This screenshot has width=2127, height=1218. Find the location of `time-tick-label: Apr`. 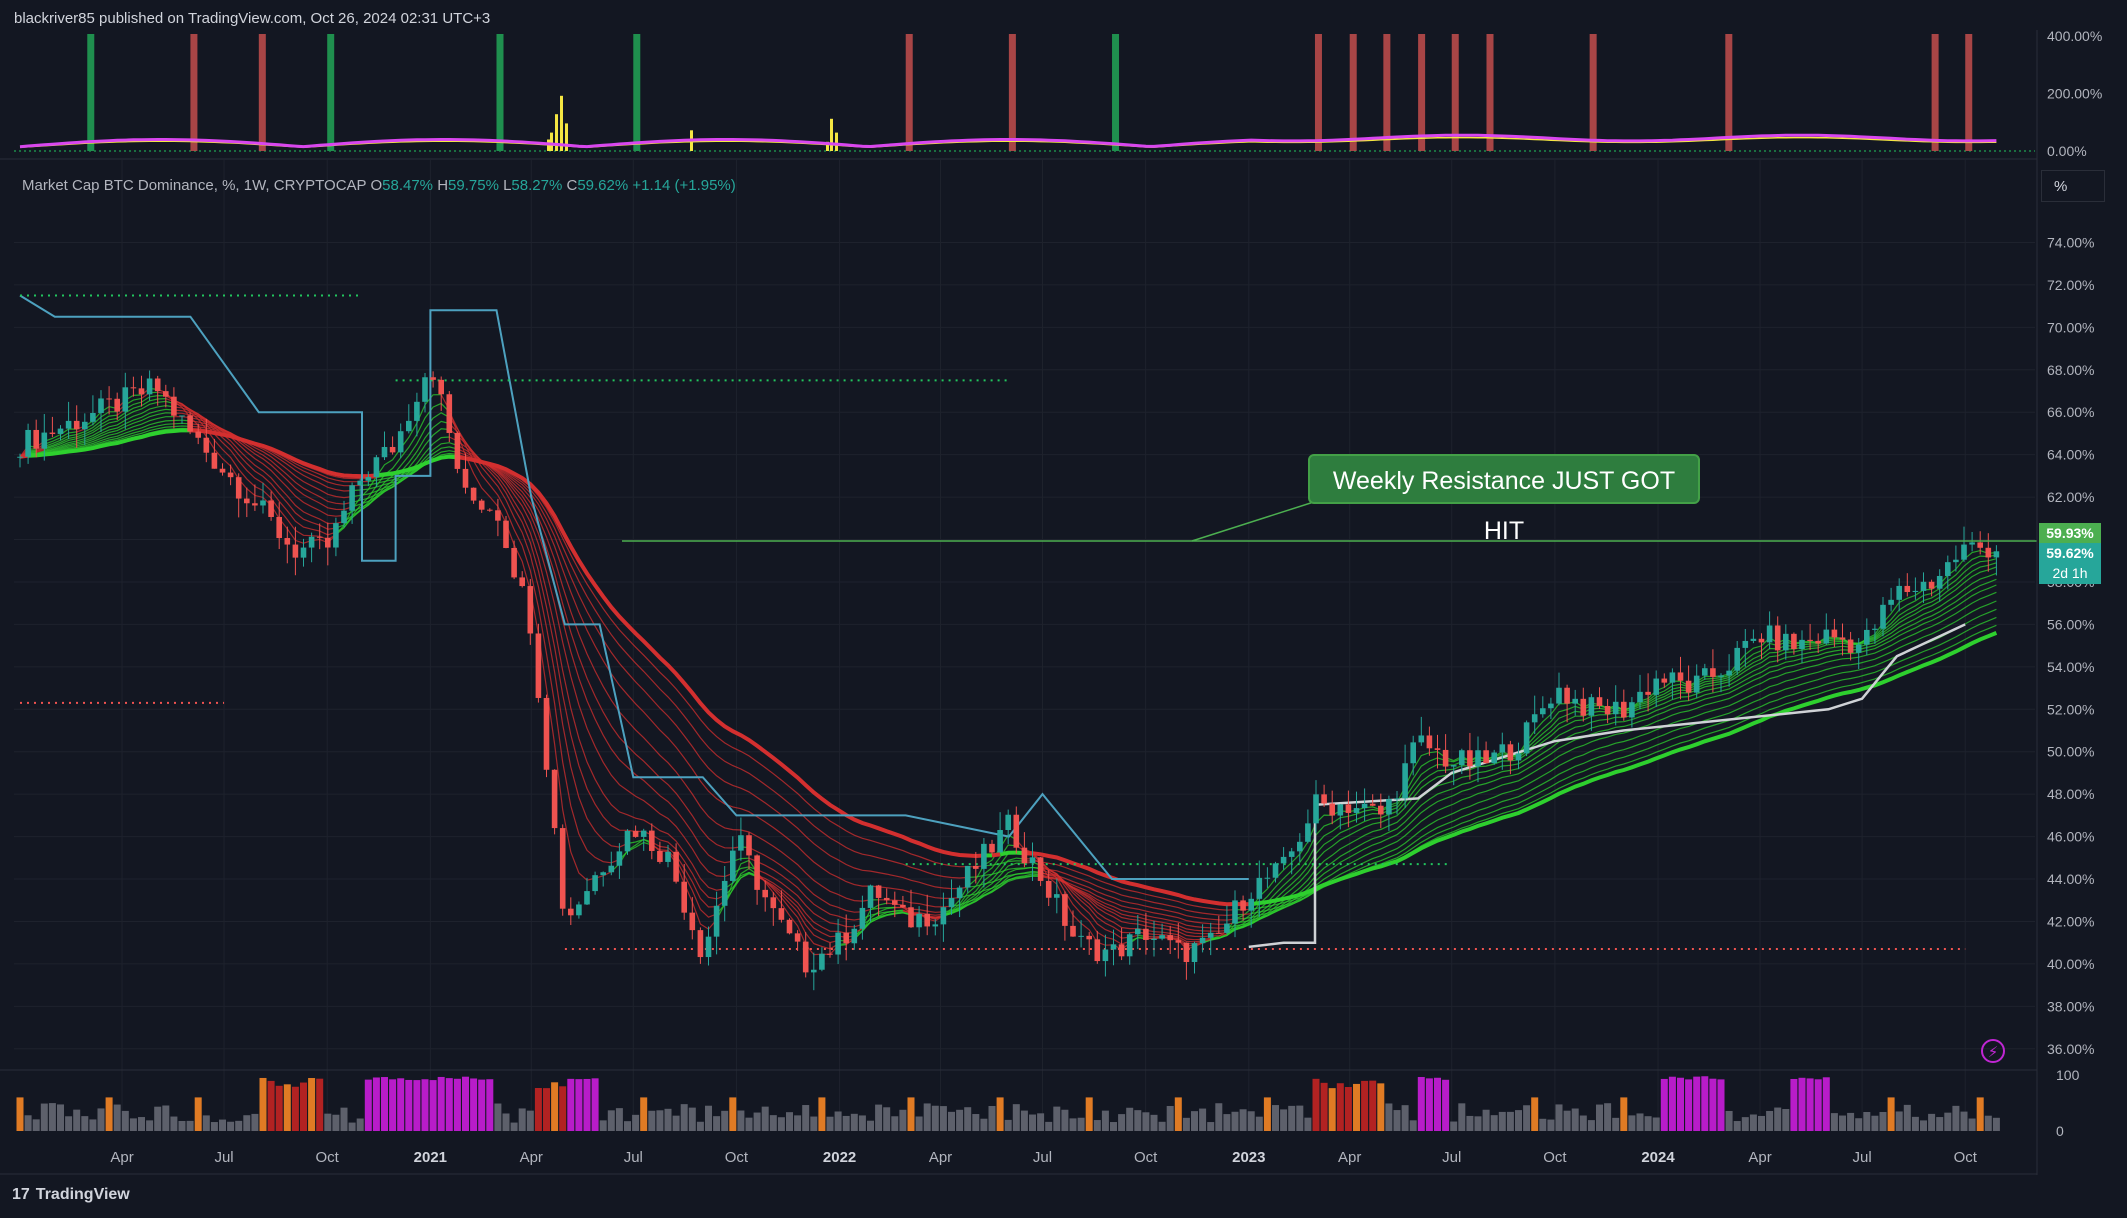

time-tick-label: Apr is located at coordinates (940, 1157).